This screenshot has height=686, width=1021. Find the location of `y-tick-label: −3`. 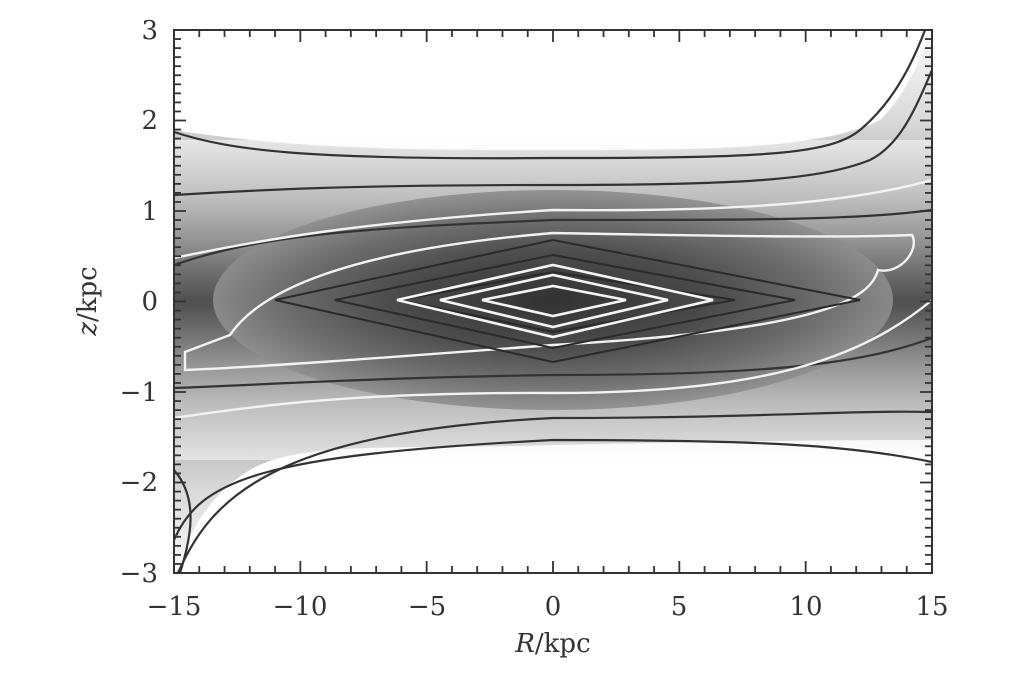

y-tick-label: −3 is located at coordinates (139, 574).